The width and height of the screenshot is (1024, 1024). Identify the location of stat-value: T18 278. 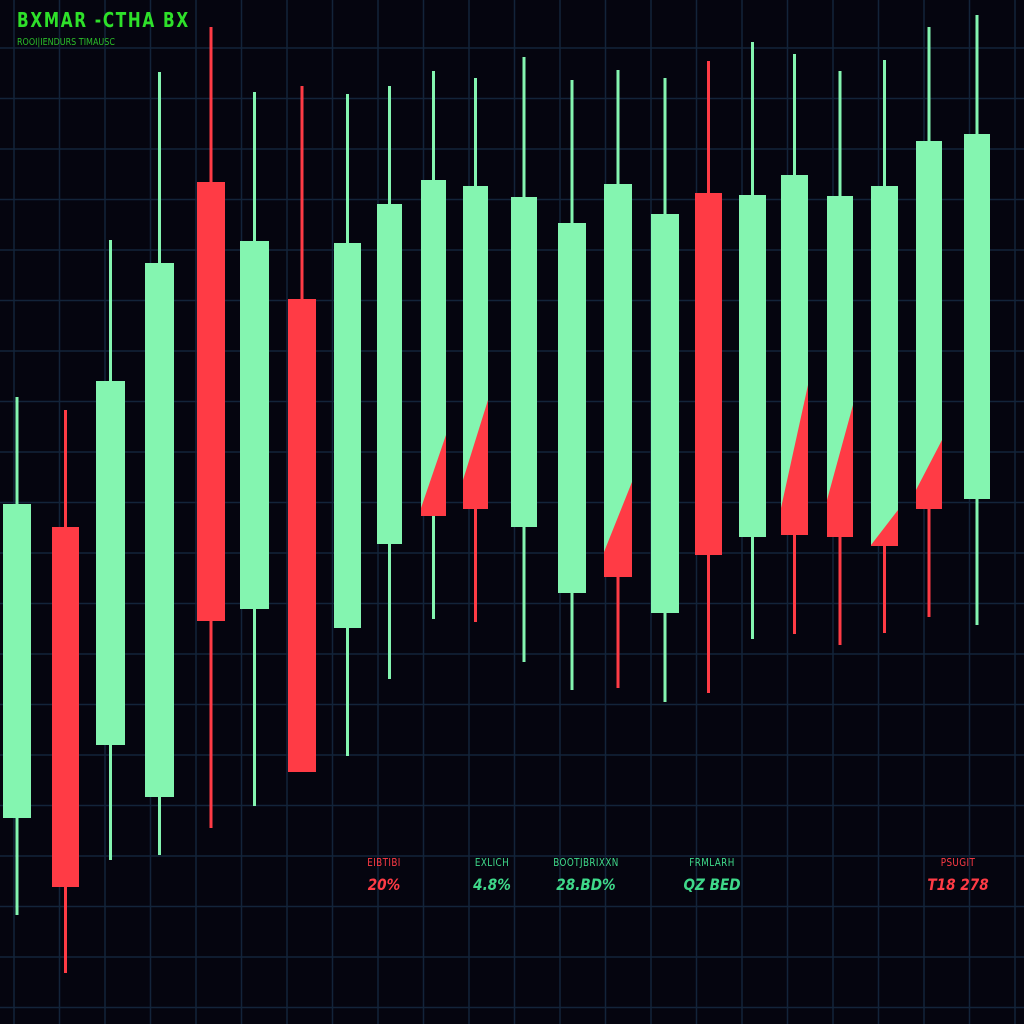
(958, 884).